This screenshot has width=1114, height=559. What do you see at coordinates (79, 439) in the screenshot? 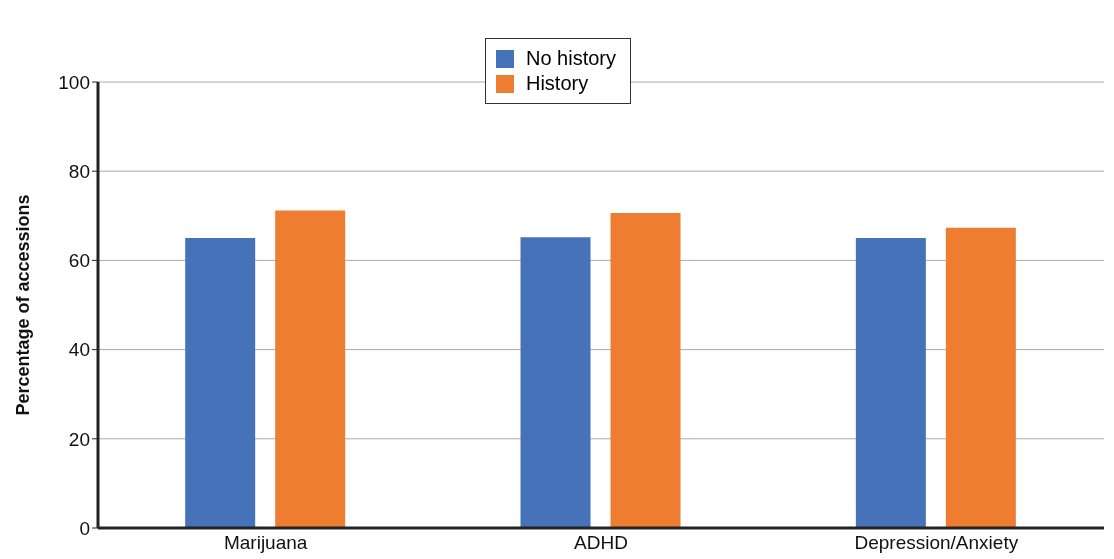
I see `y-tick-label: 20` at bounding box center [79, 439].